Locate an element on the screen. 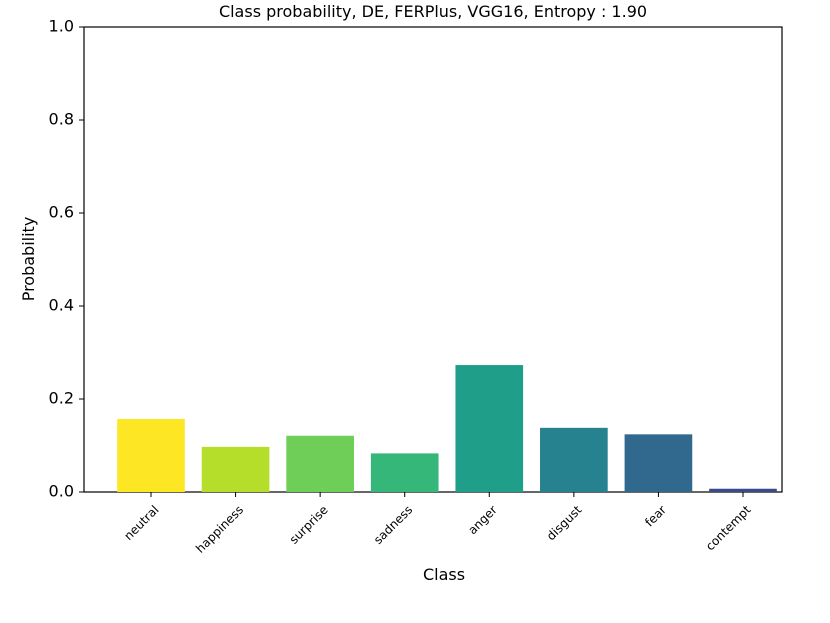 The height and width of the screenshot is (623, 830). bar-anger is located at coordinates (489, 428).